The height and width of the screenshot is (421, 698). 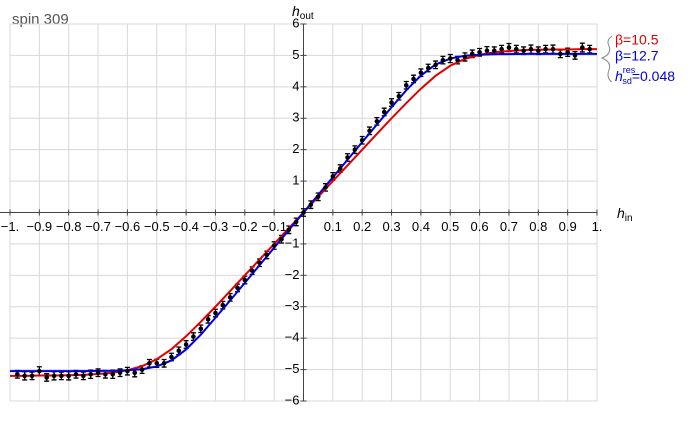 What do you see at coordinates (295, 54) in the screenshot?
I see `y-tick-label: 5` at bounding box center [295, 54].